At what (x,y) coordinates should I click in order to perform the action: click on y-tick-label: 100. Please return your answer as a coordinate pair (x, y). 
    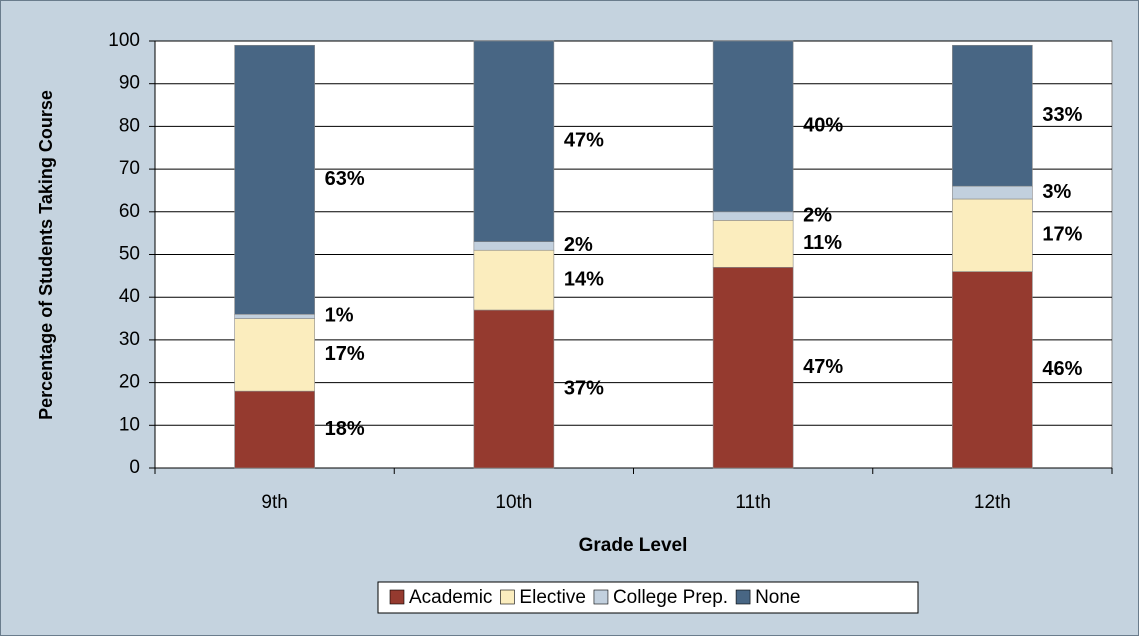
    Looking at the image, I should click on (124, 40).